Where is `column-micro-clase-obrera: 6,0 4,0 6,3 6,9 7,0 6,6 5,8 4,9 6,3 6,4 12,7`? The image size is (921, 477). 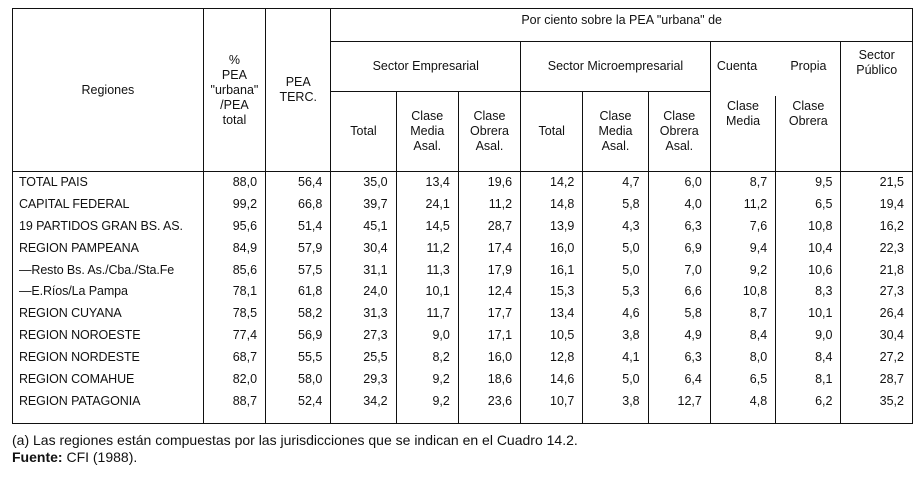 column-micro-clase-obrera: 6,0 4,0 6,3 6,9 7,0 6,6 5,8 4,9 6,3 6,4 12,7 is located at coordinates (679, 297).